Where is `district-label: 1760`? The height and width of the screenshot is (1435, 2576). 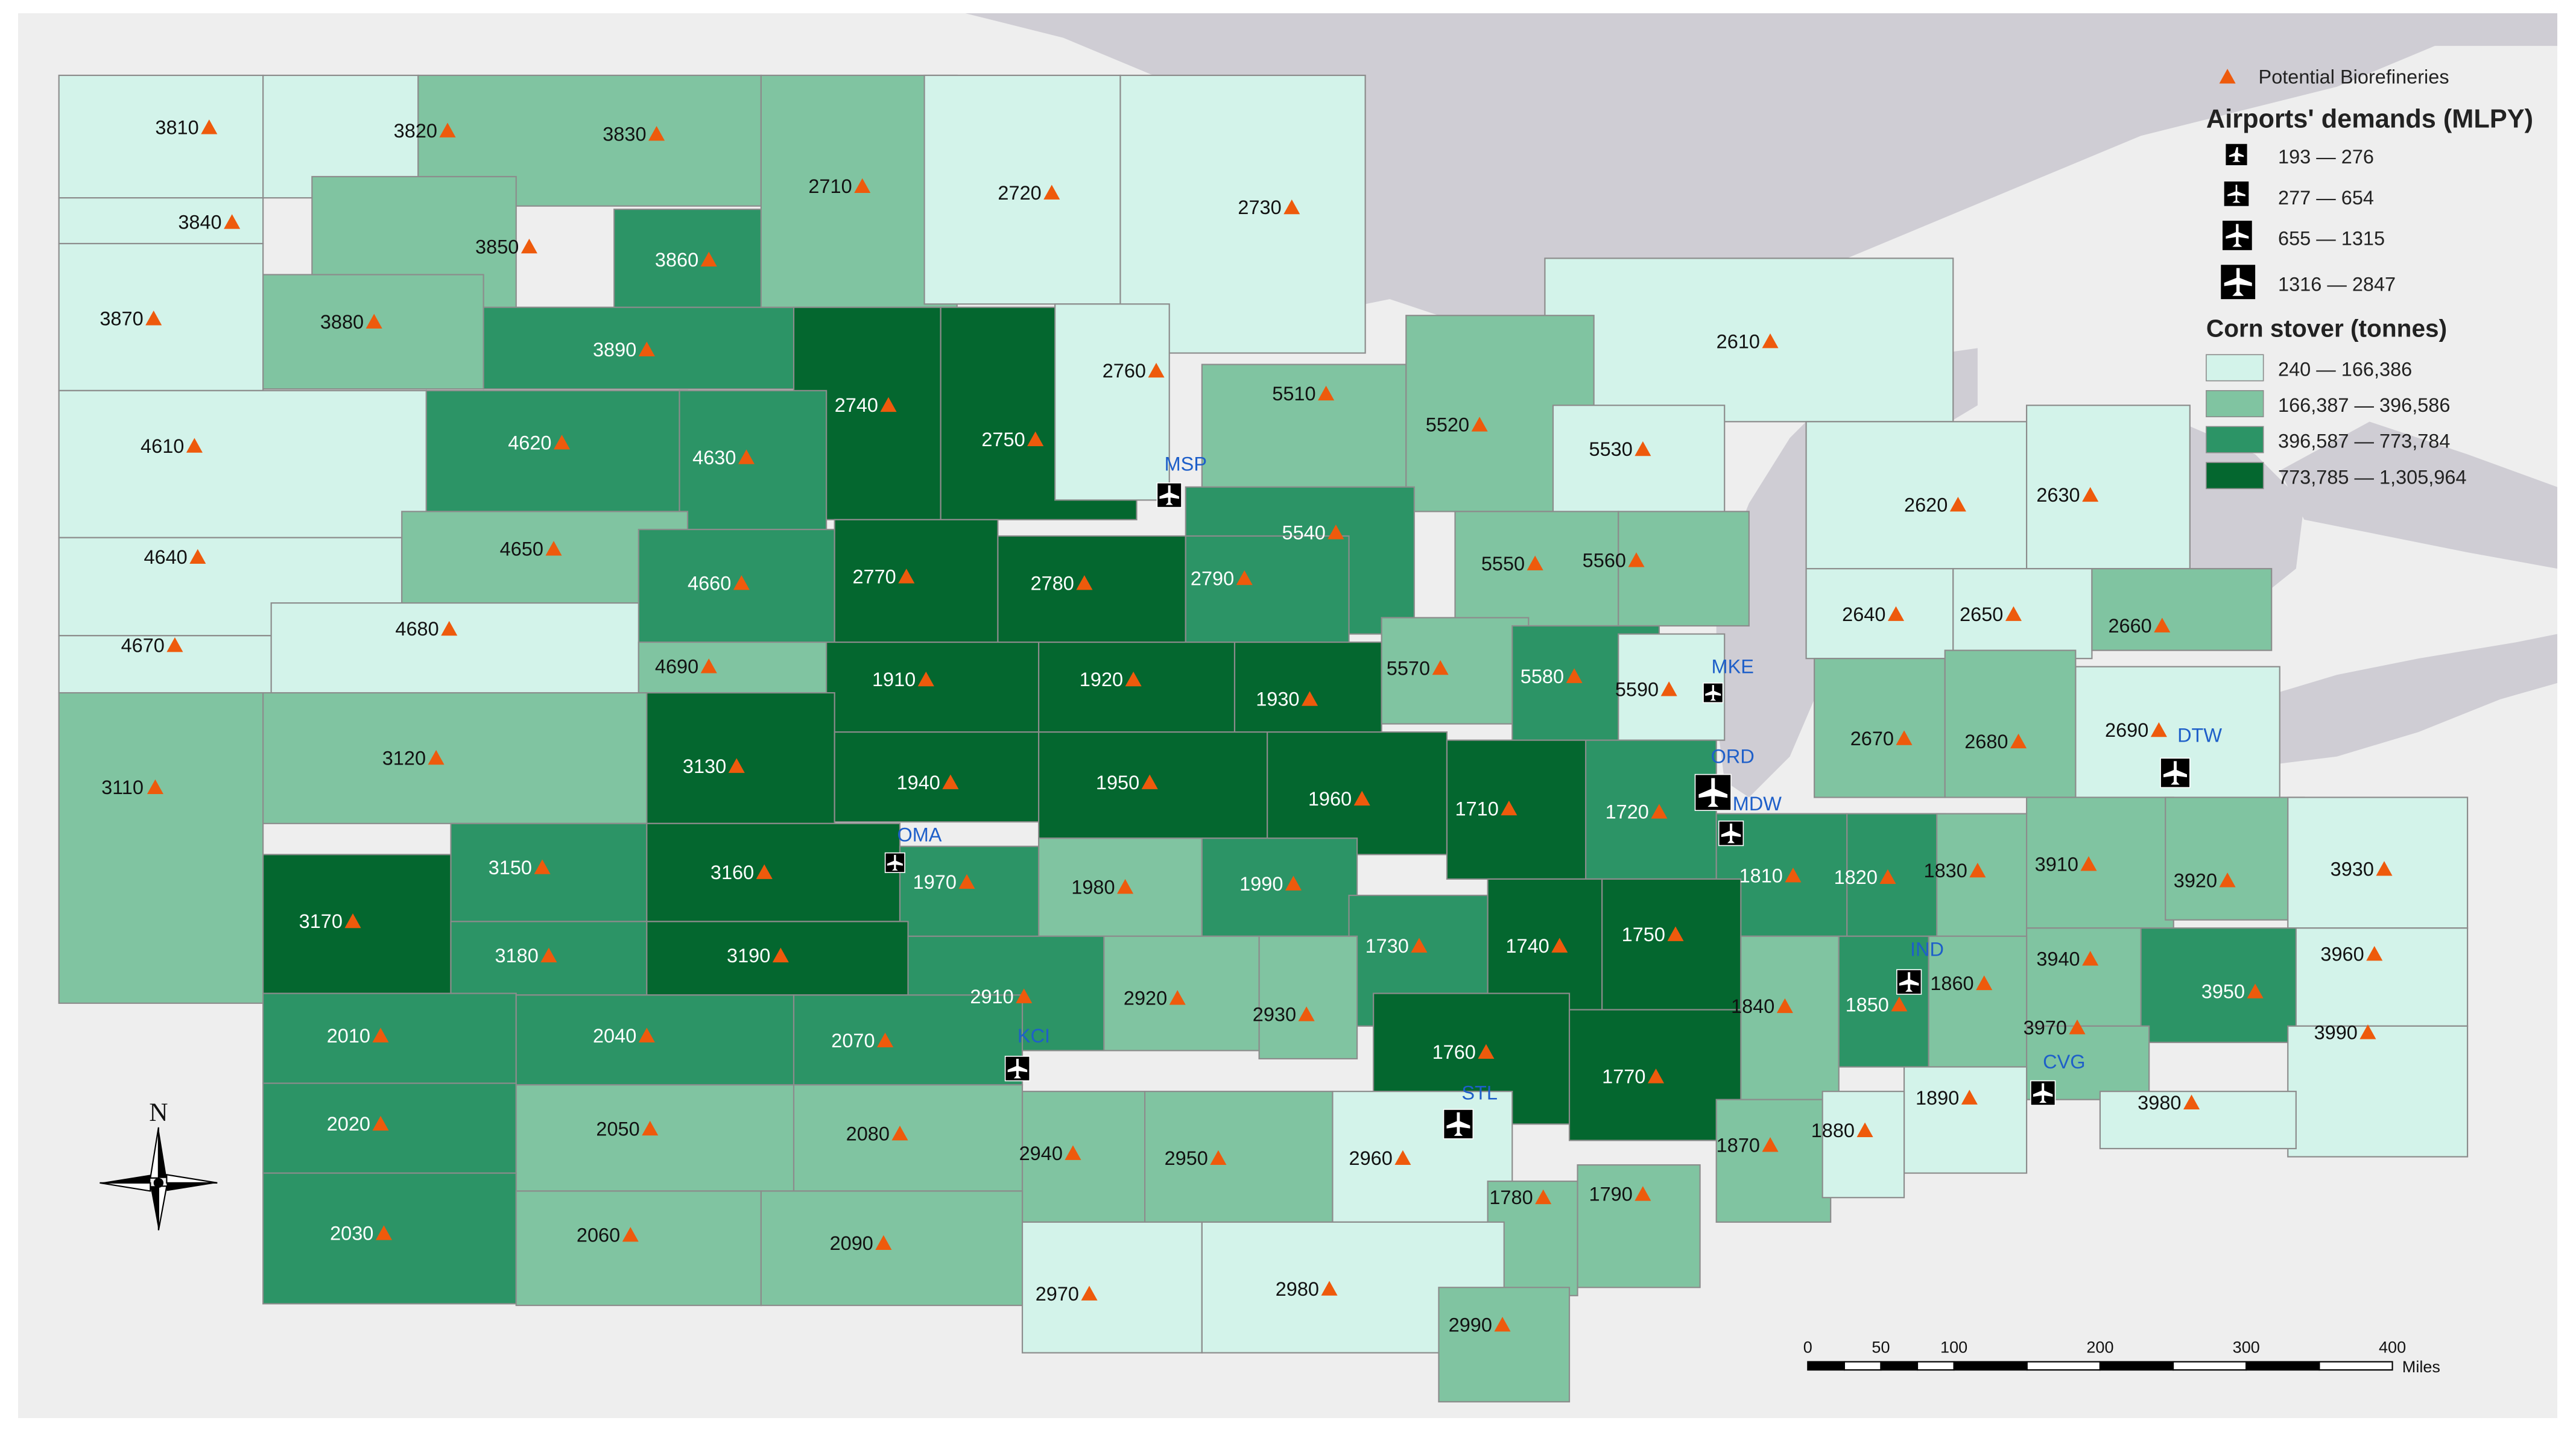 district-label: 1760 is located at coordinates (1454, 1052).